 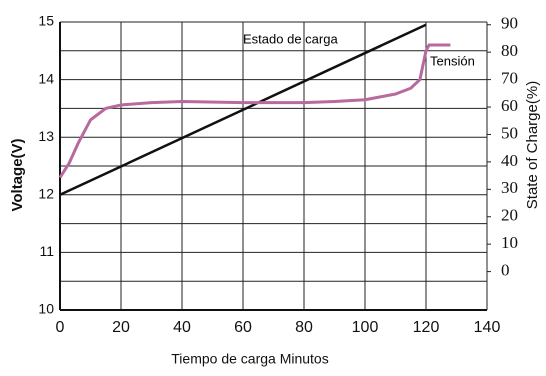 What do you see at coordinates (505, 270) in the screenshot?
I see `y2-tick-label: 0` at bounding box center [505, 270].